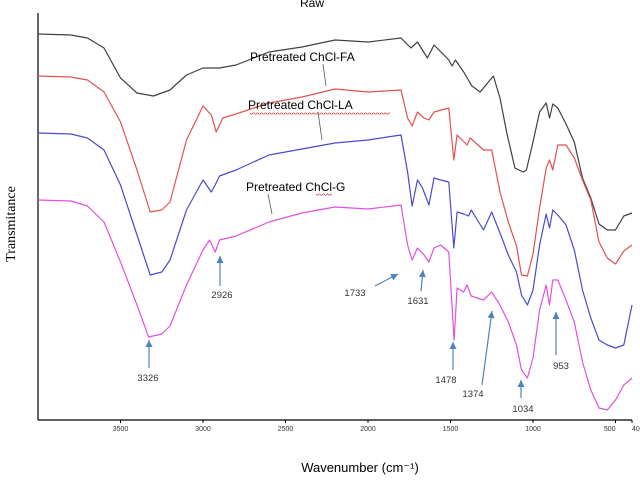 The image size is (640, 480). What do you see at coordinates (221, 295) in the screenshot?
I see `peak-label-2926: 2926` at bounding box center [221, 295].